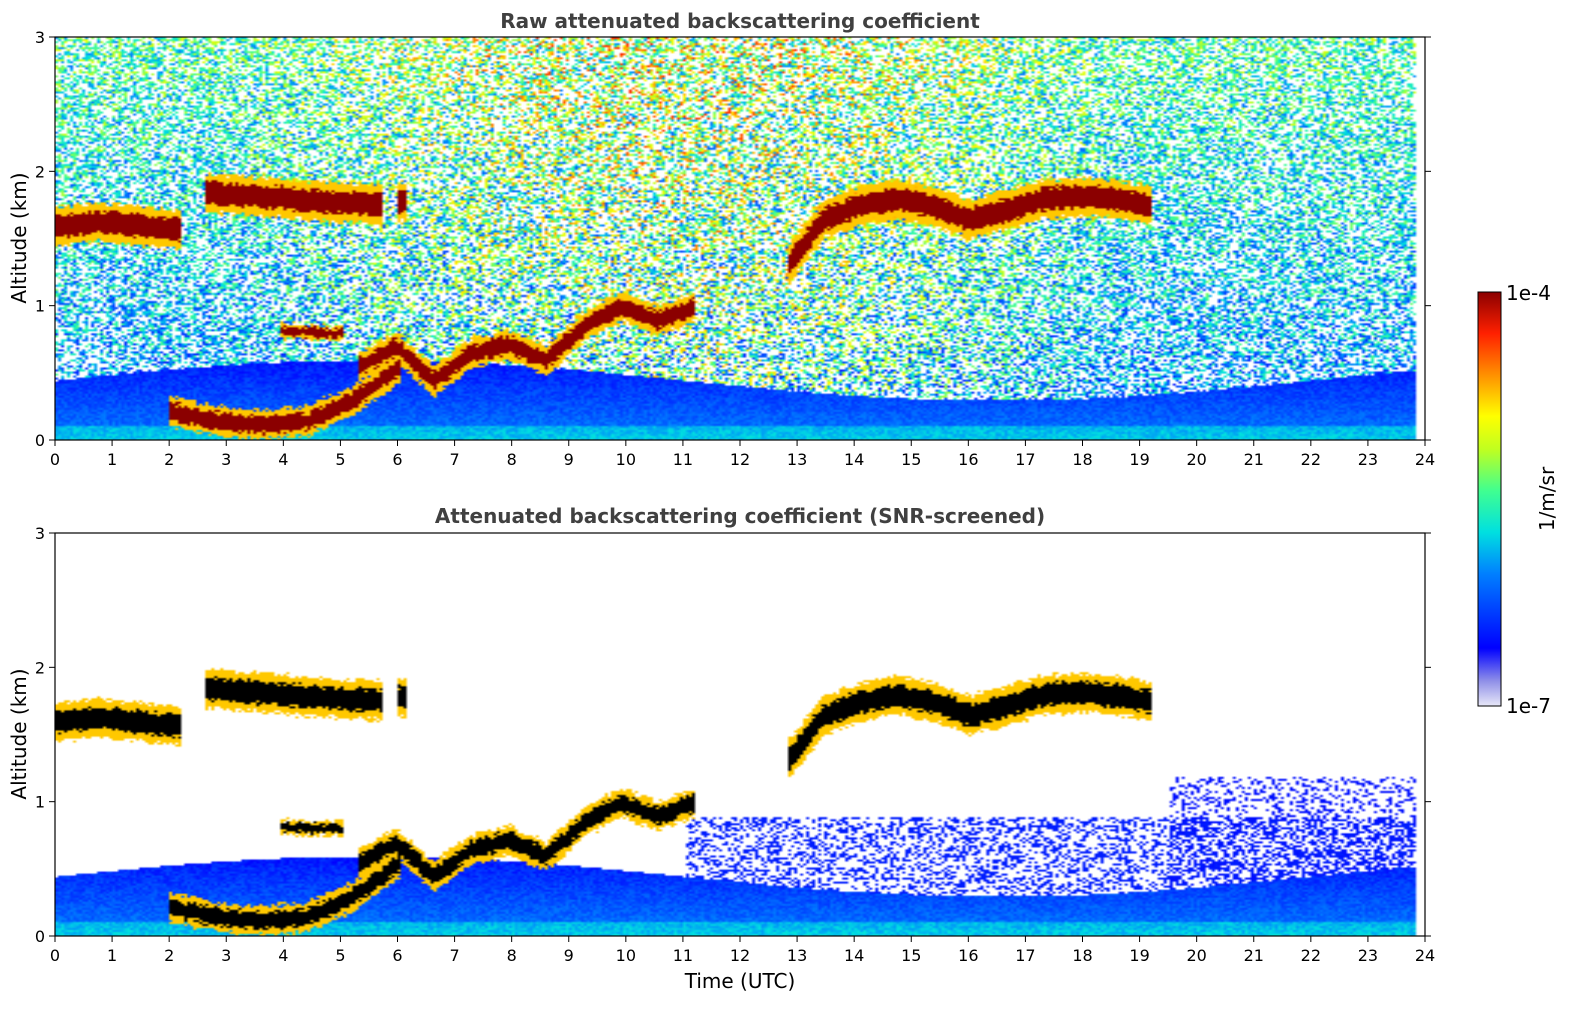  I want to click on panel-screened-xlabel: Time (UTC), so click(740, 981).